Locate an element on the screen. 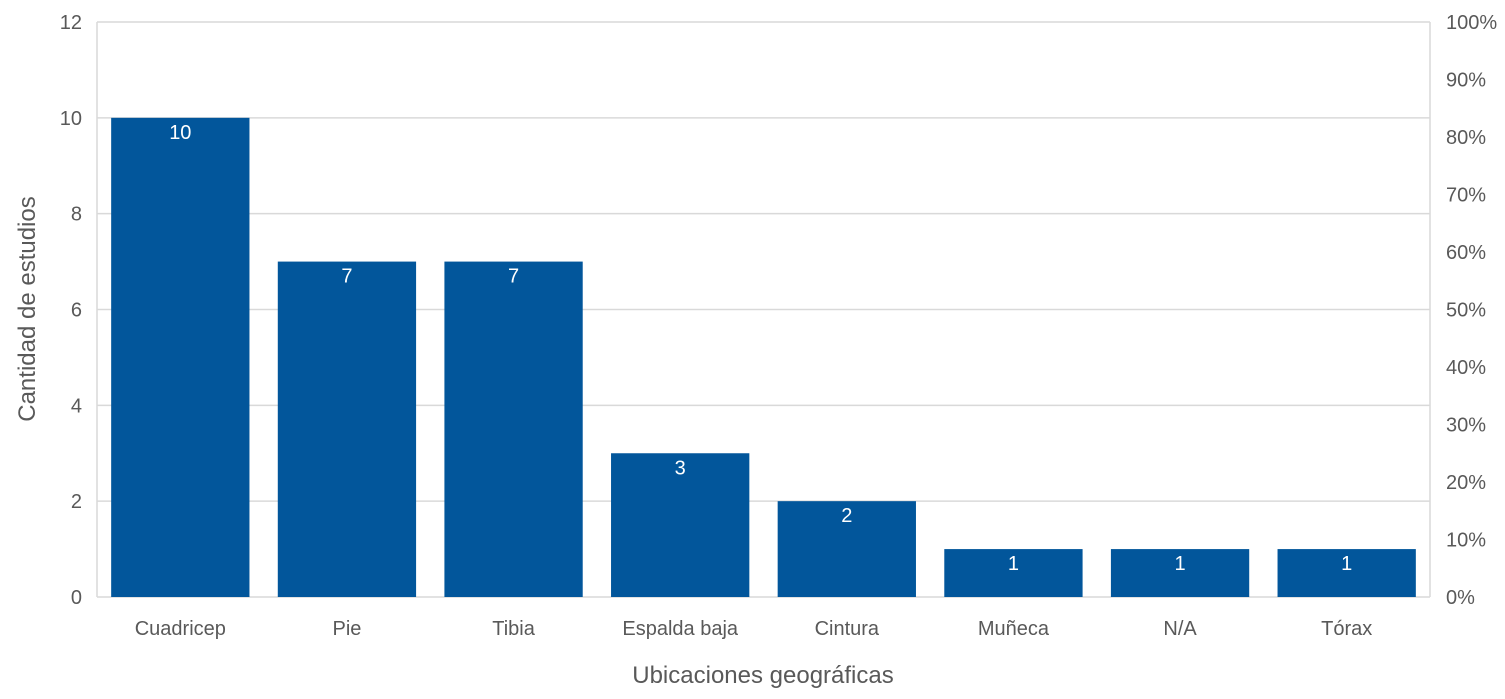 This screenshot has height=699, width=1505. y2-tick-label: 20% is located at coordinates (1466, 483).